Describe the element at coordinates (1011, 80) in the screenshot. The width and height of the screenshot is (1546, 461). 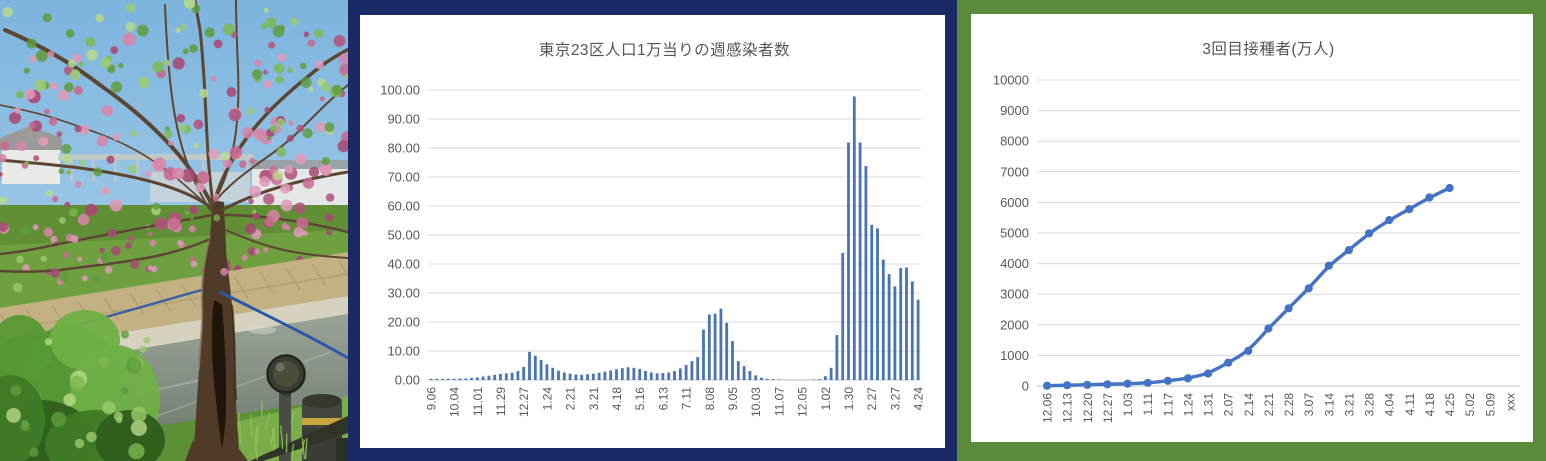
I see `y-tick-label: 10000` at that location.